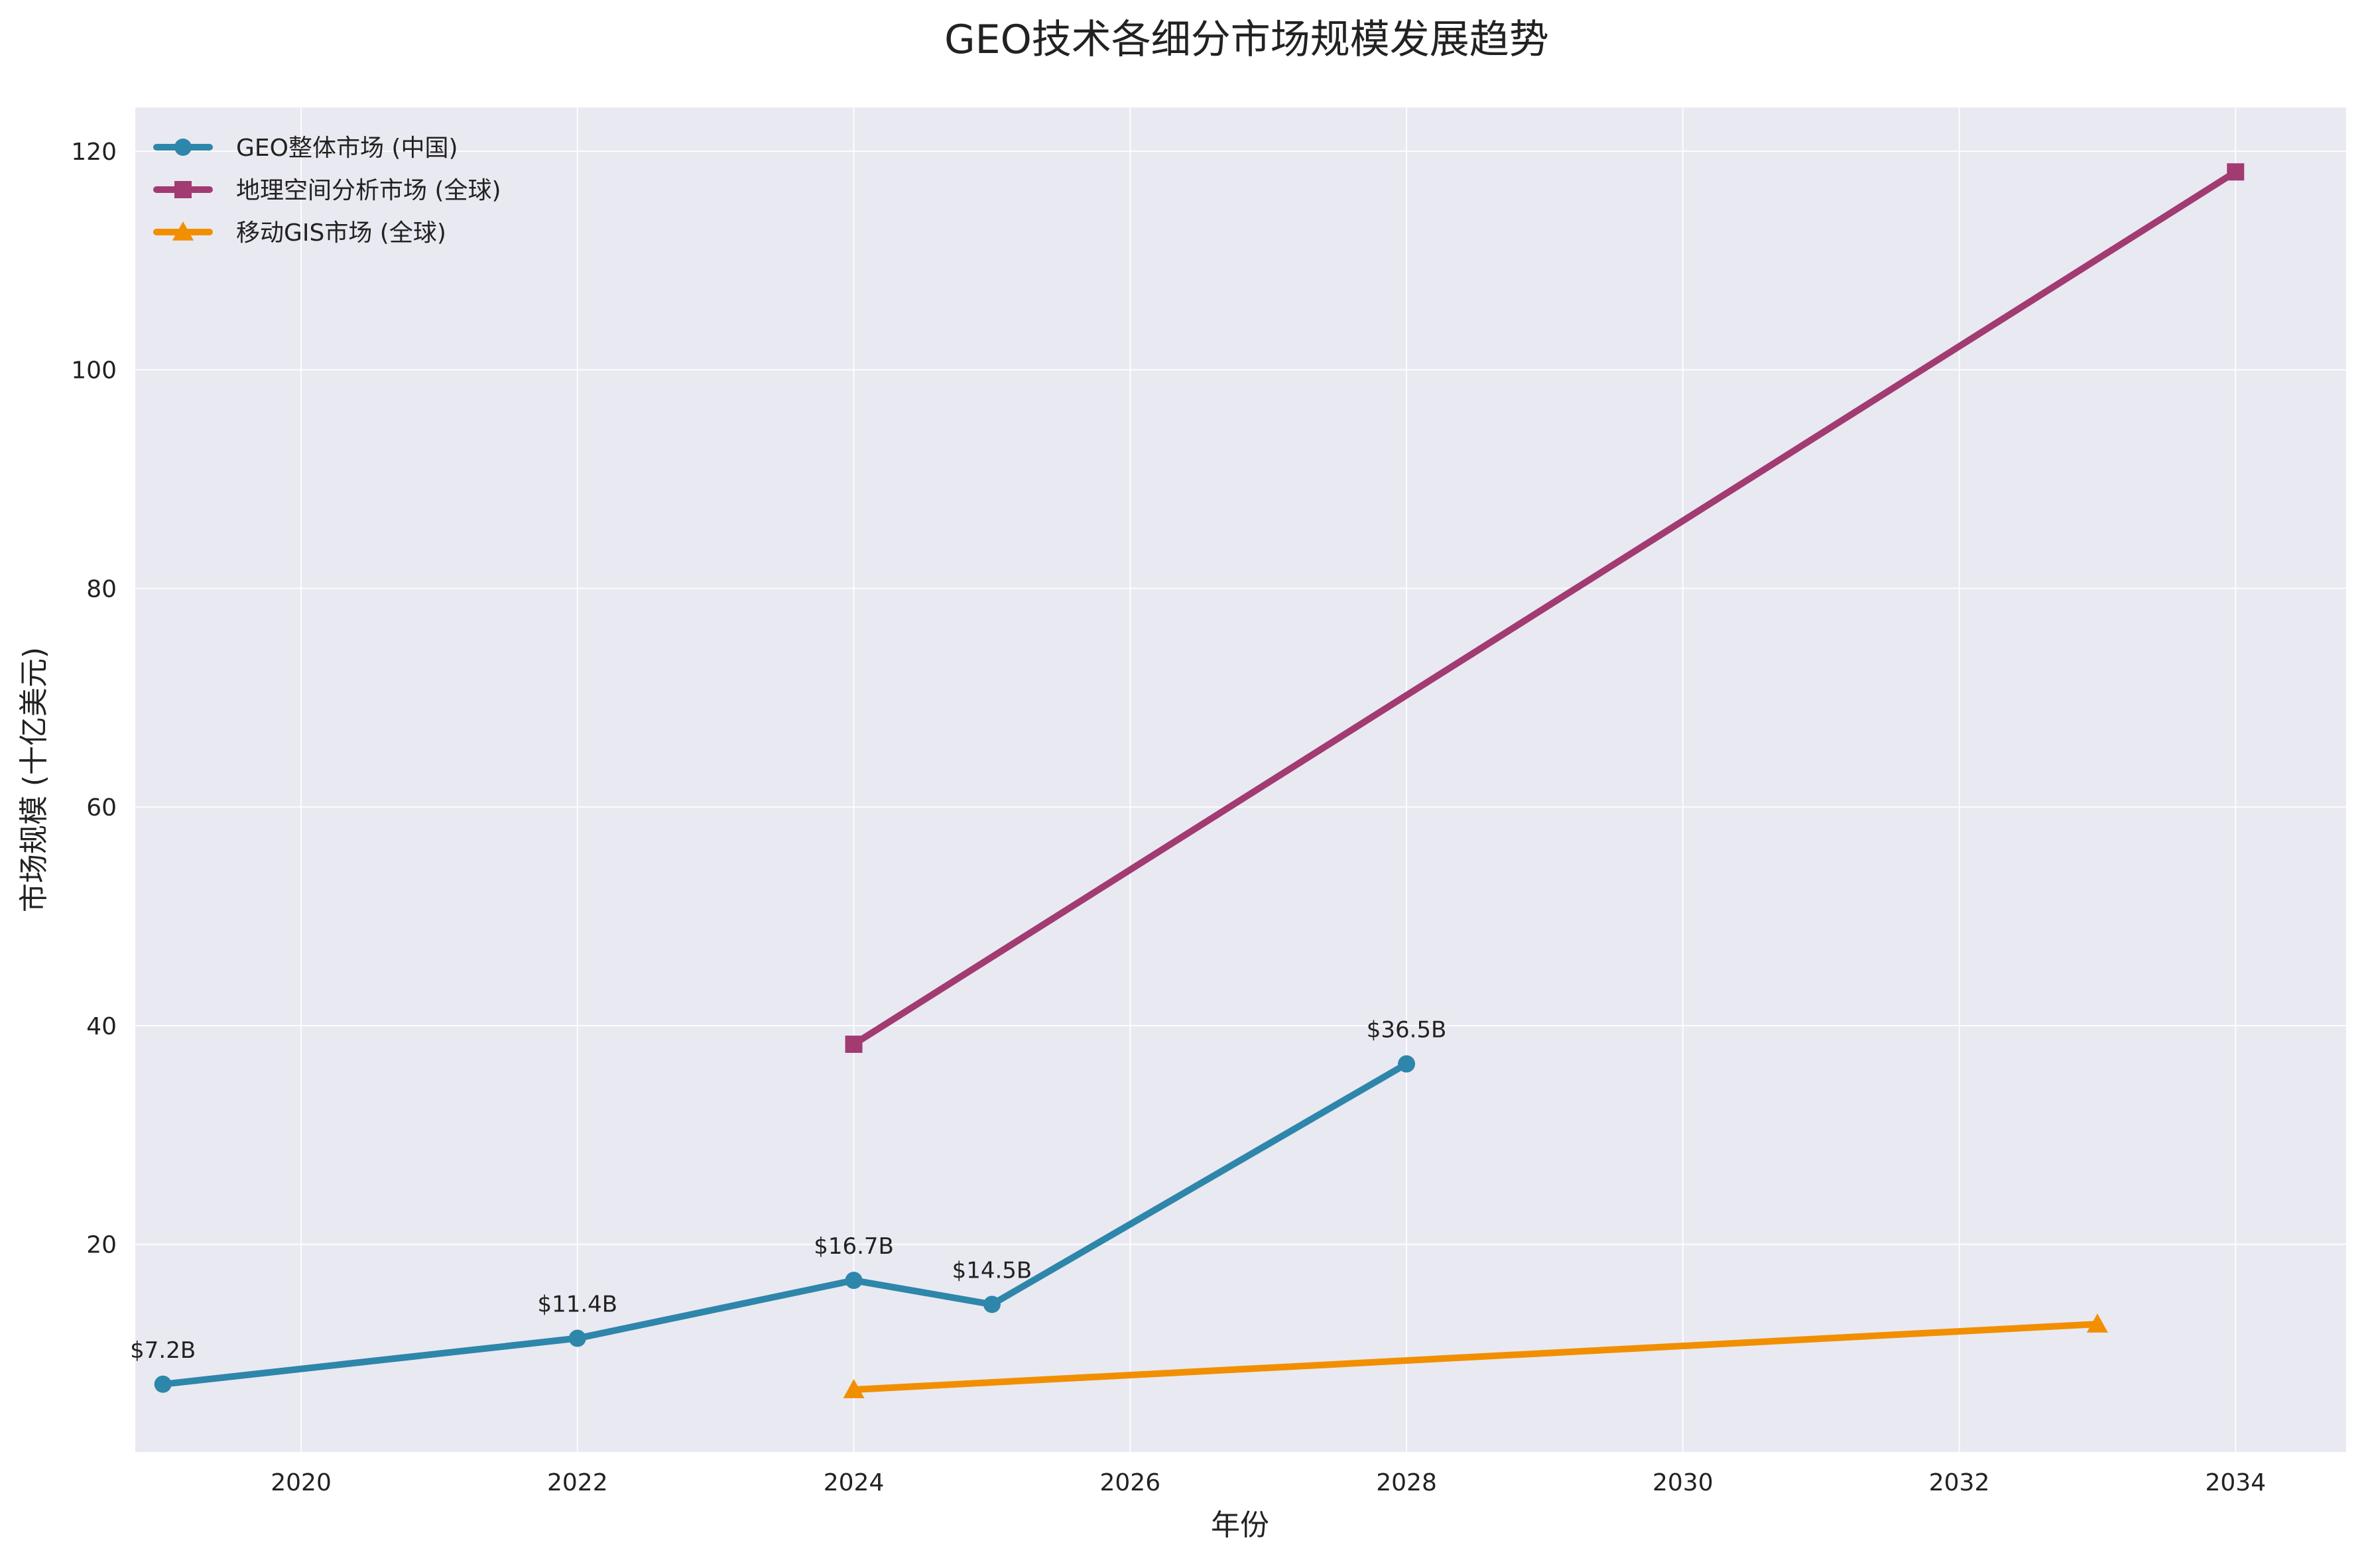 The width and height of the screenshot is (2366, 1568). Describe the element at coordinates (1406, 1482) in the screenshot. I see `x-tick-label: 2028` at that location.